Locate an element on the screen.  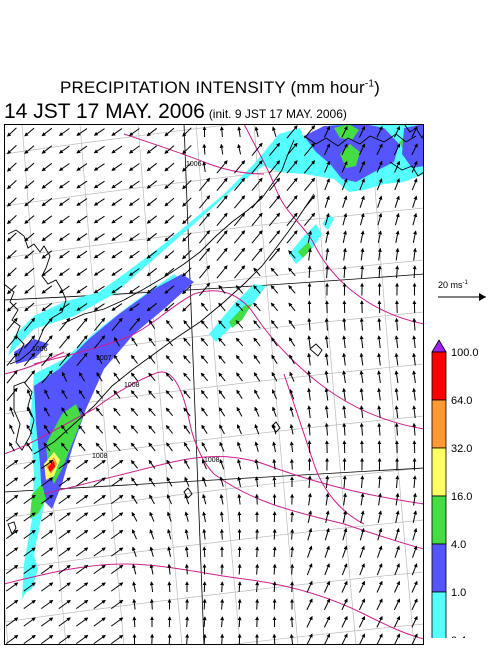
isobar-label-1: 1006 is located at coordinates (194, 164).